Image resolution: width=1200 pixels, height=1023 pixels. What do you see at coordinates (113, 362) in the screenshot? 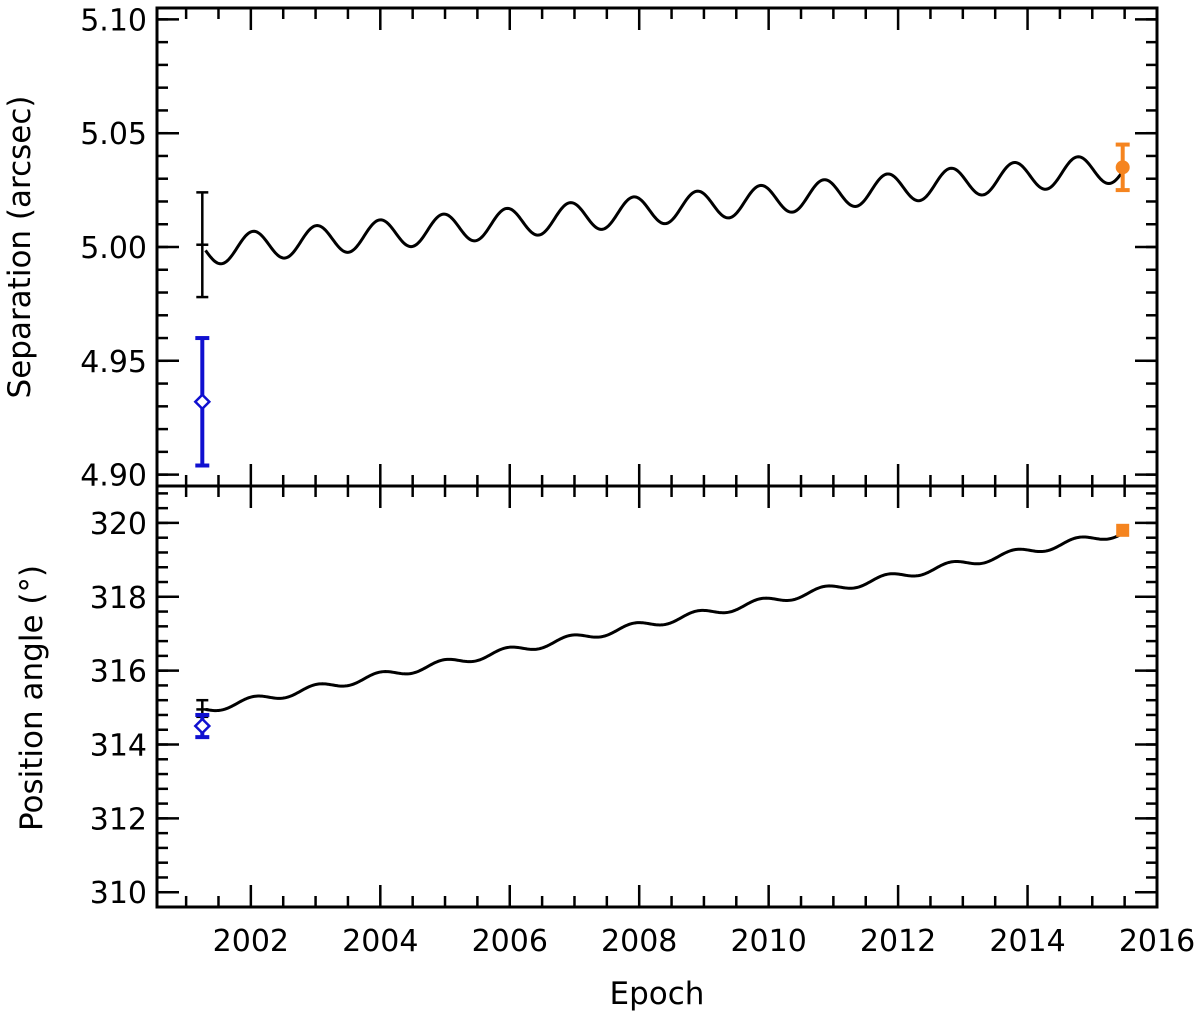
I see `separation-ytick-label: 4.95` at bounding box center [113, 362].